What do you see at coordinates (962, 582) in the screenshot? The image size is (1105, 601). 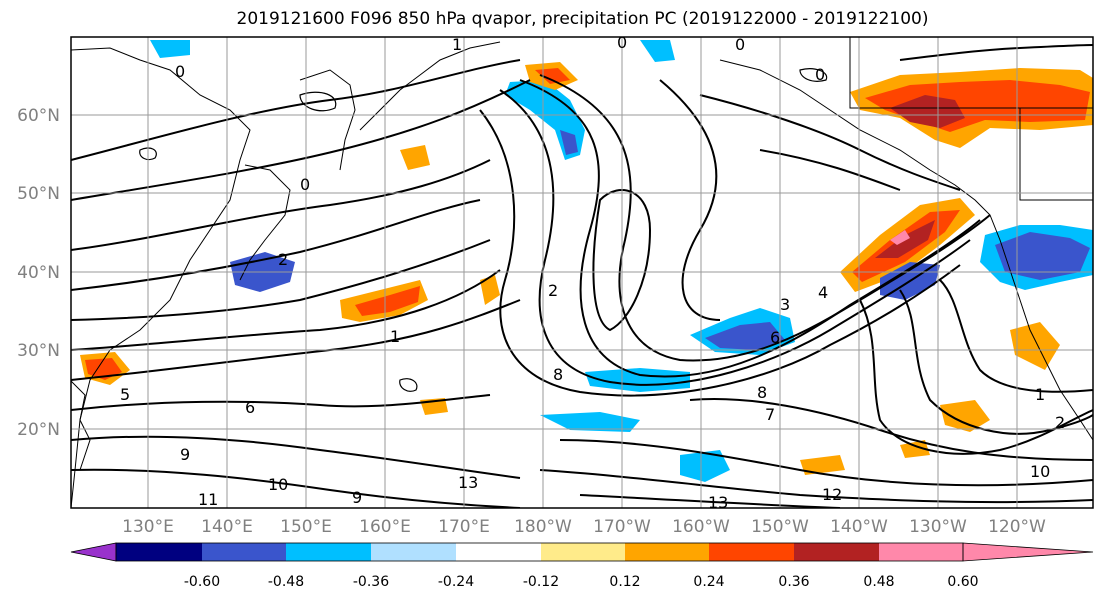 I see `colorbar-tick-label: 0.60` at bounding box center [962, 582].